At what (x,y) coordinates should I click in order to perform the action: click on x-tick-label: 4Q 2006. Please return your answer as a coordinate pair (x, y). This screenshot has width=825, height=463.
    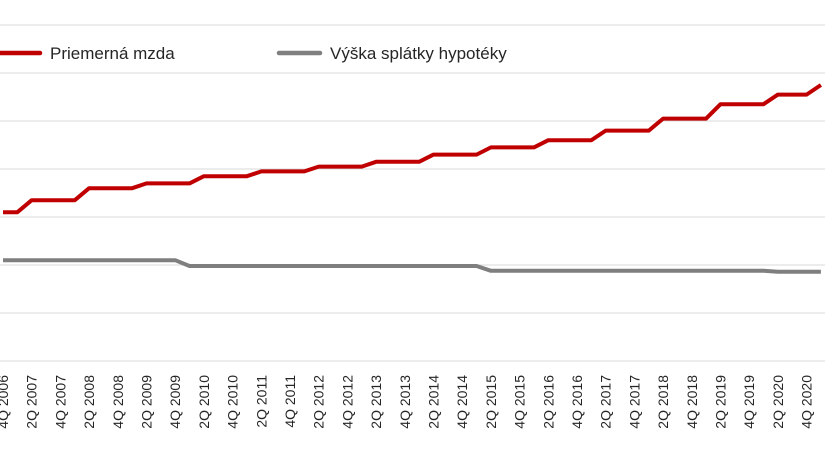
    Looking at the image, I should click on (5, 402).